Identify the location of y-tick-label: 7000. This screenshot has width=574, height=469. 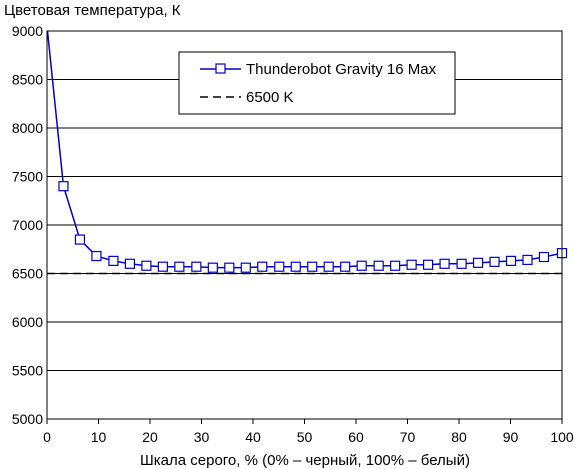
(27, 225).